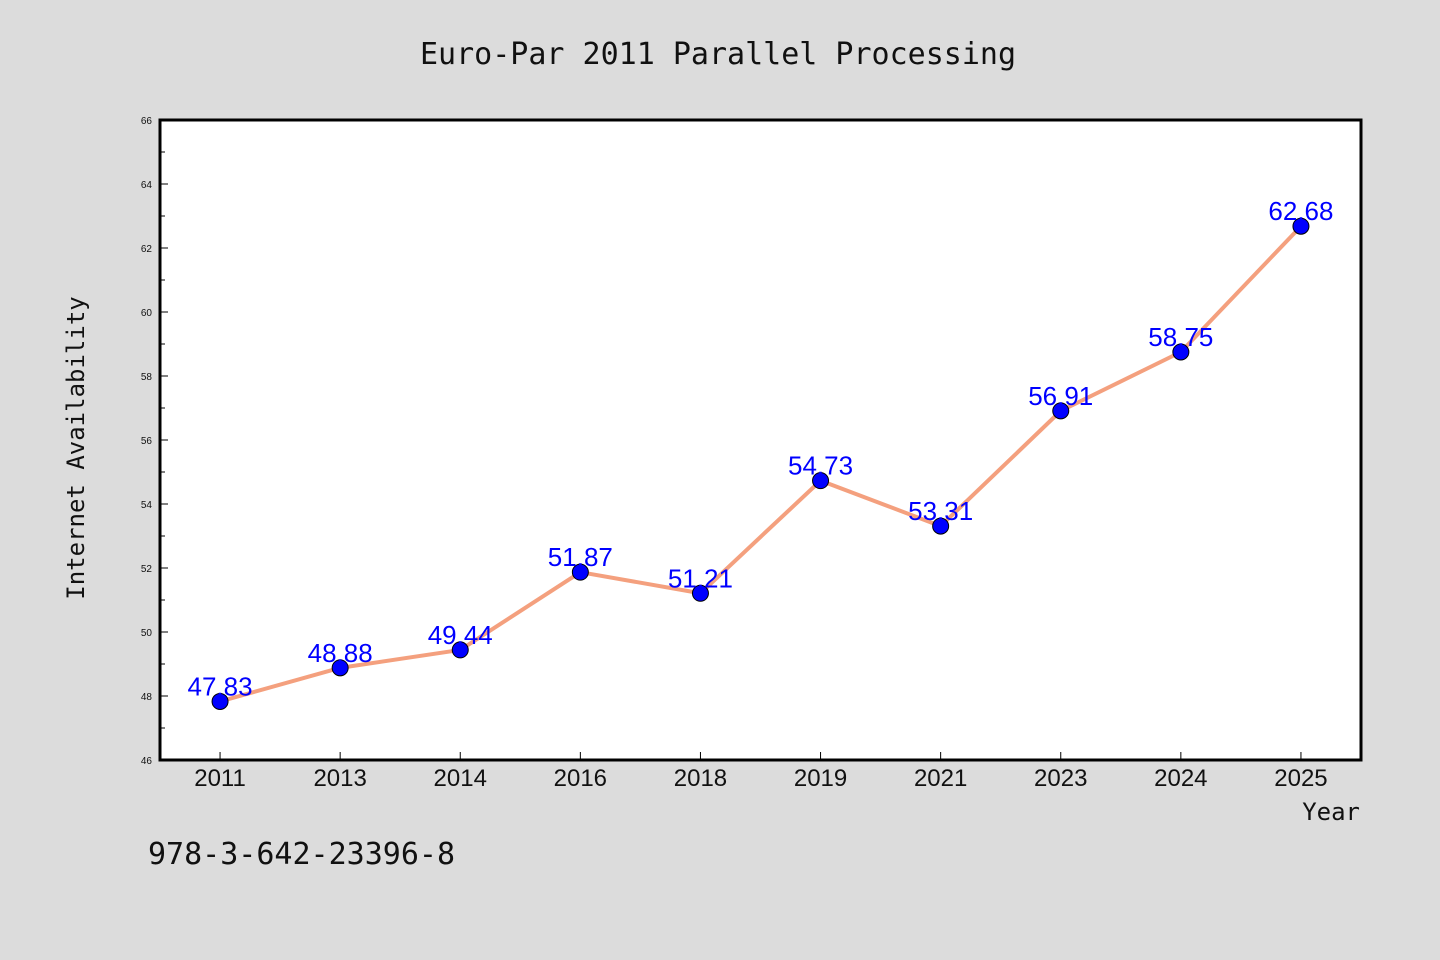 The height and width of the screenshot is (960, 1440). What do you see at coordinates (147, 313) in the screenshot?
I see `y-tick-label: 60` at bounding box center [147, 313].